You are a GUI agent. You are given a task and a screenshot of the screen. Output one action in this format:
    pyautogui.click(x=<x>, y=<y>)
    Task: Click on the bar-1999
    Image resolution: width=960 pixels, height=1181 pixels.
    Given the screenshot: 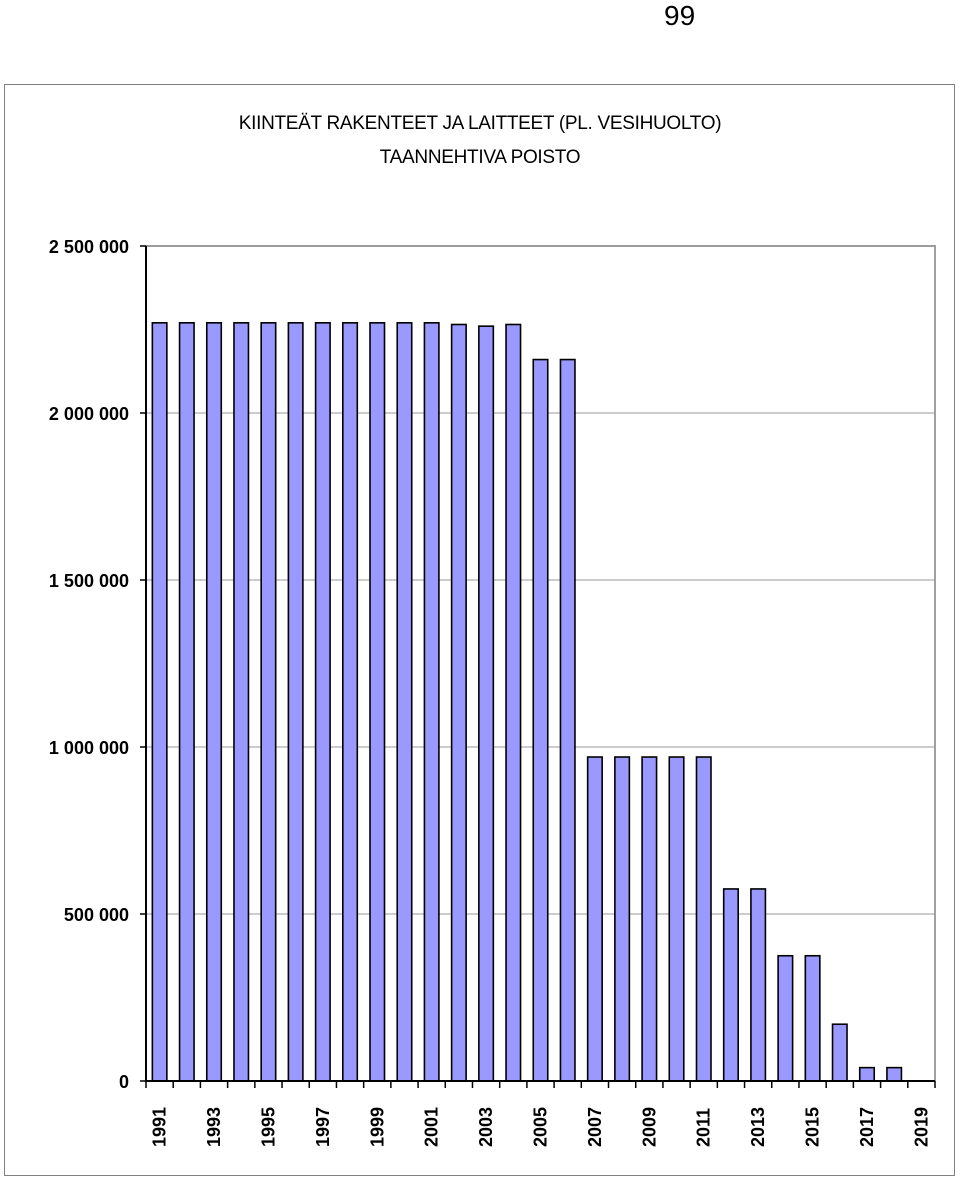 What is the action you would take?
    pyautogui.click(x=377, y=702)
    